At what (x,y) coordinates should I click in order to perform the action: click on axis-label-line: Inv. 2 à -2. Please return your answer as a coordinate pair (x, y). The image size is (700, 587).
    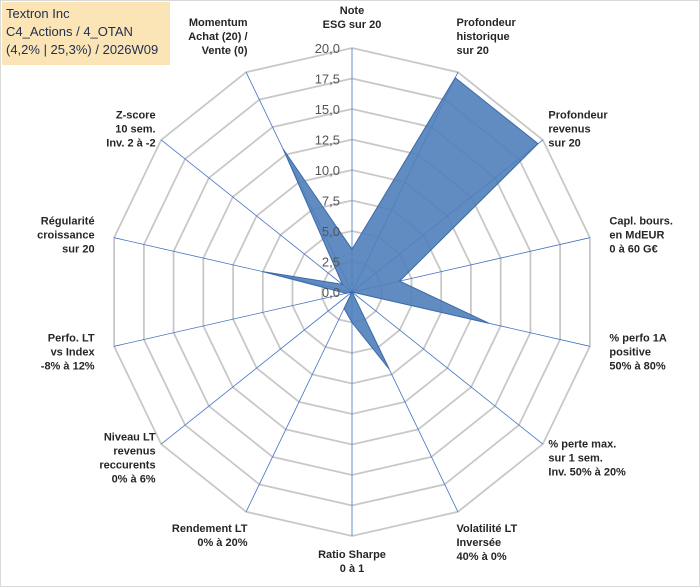
    Looking at the image, I should click on (130, 143).